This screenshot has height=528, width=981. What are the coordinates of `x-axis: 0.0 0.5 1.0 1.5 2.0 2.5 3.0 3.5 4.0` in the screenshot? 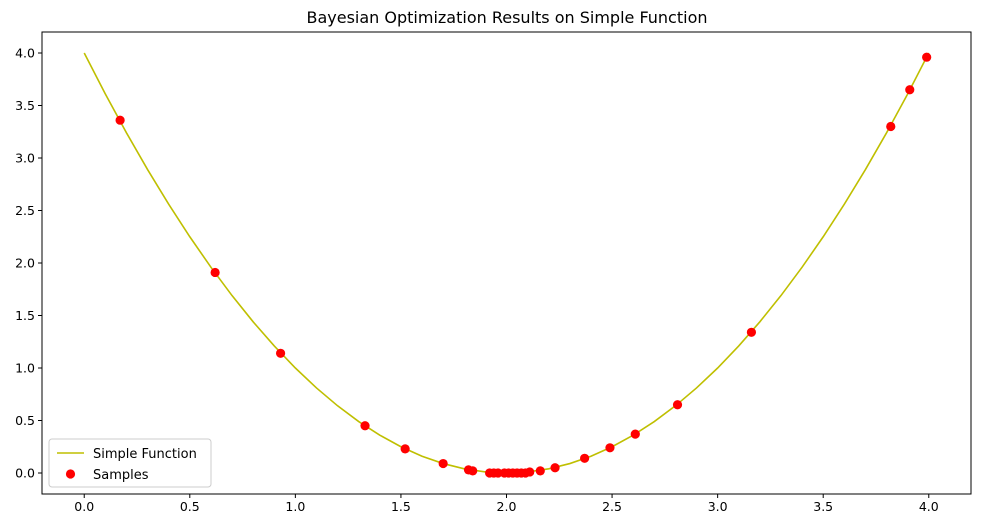 It's located at (506, 504).